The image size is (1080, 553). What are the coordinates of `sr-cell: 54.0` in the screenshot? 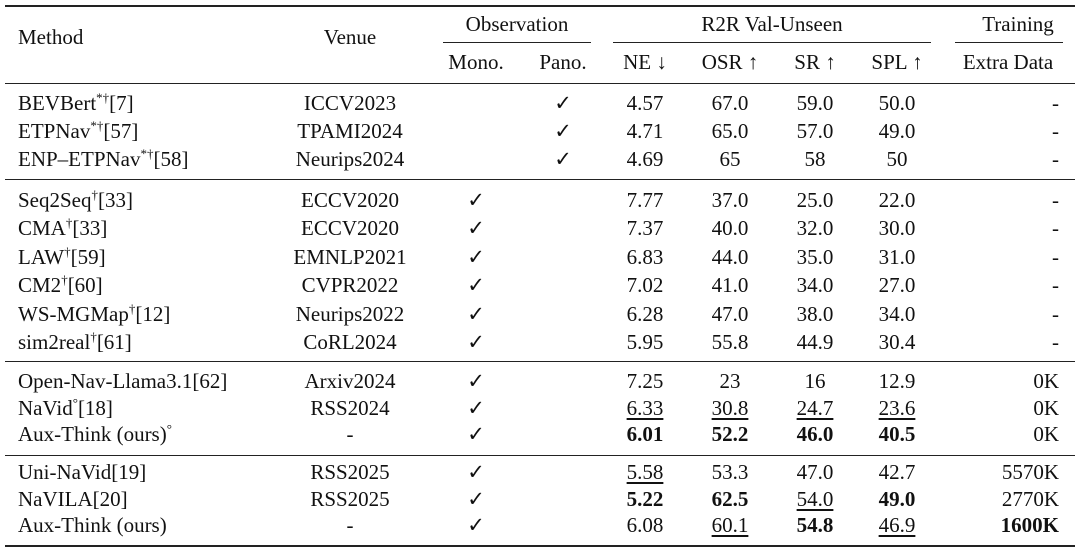 It's located at (815, 498).